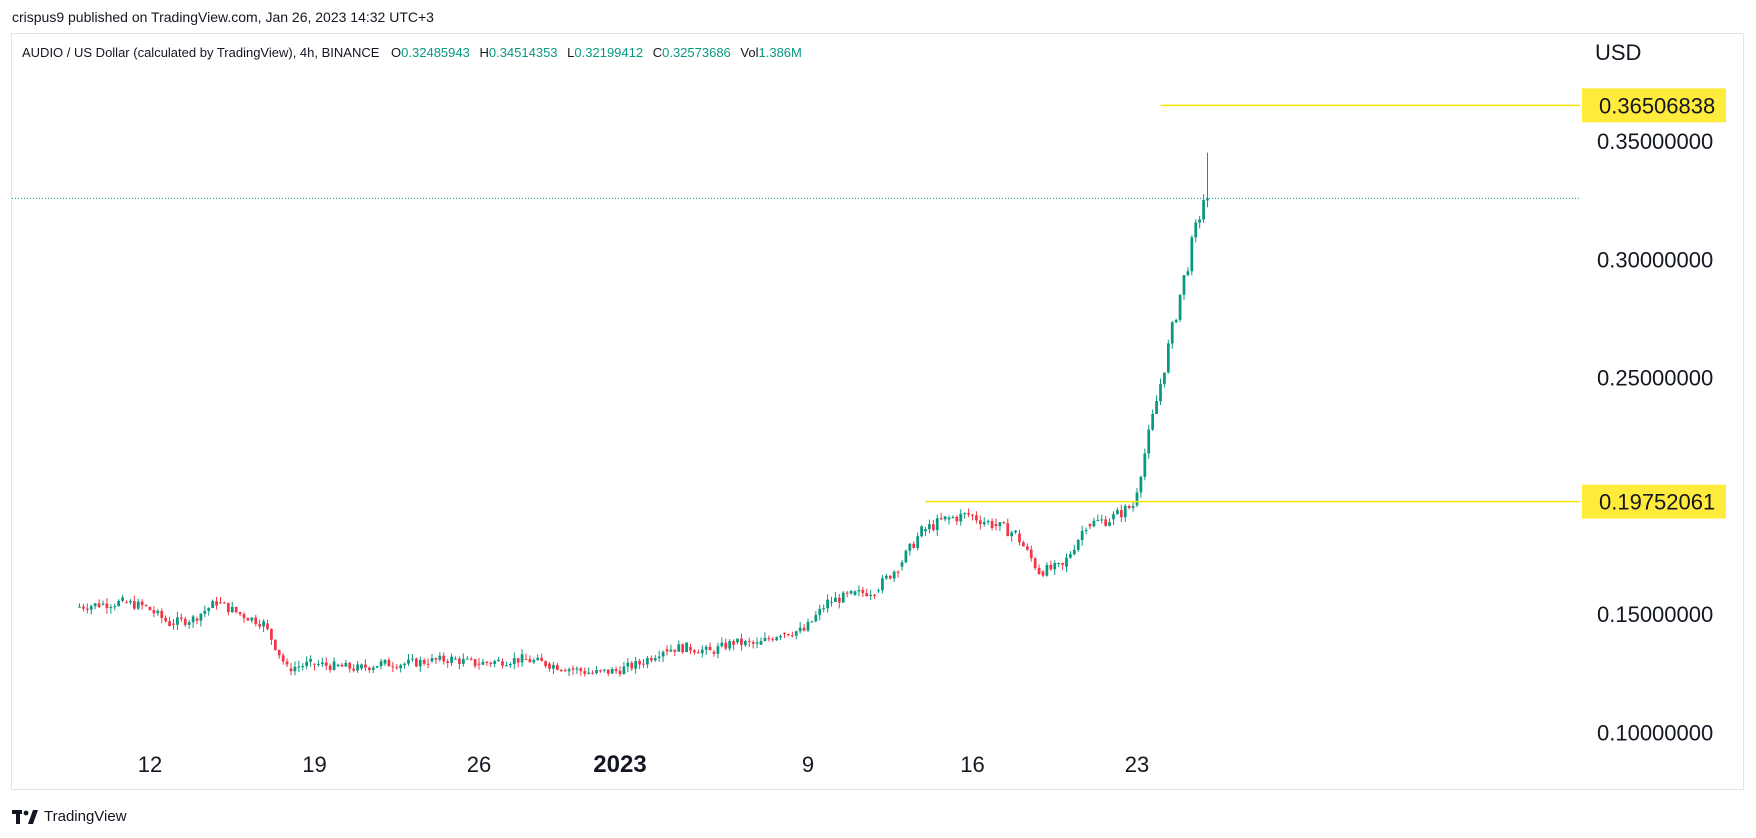 This screenshot has height=838, width=1756. Describe the element at coordinates (1655, 259) in the screenshot. I see `y-tick-label: 0.30000000` at that location.